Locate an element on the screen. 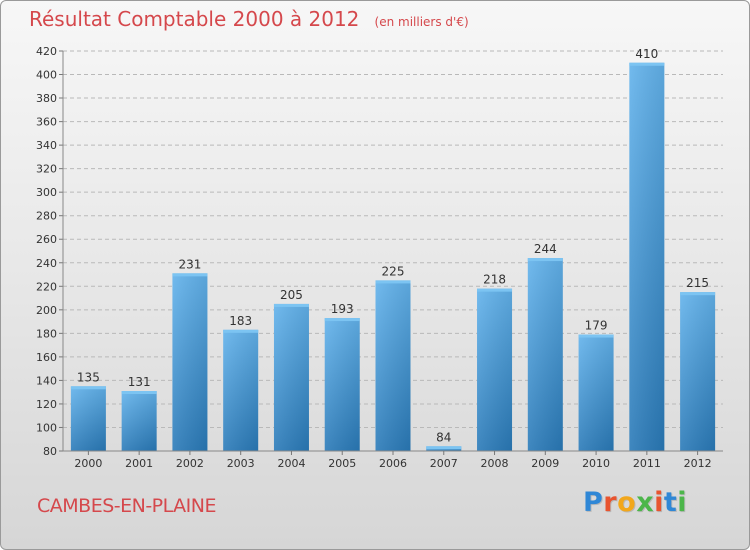 This screenshot has width=750, height=550. y-tick-label: 180 is located at coordinates (46, 333).